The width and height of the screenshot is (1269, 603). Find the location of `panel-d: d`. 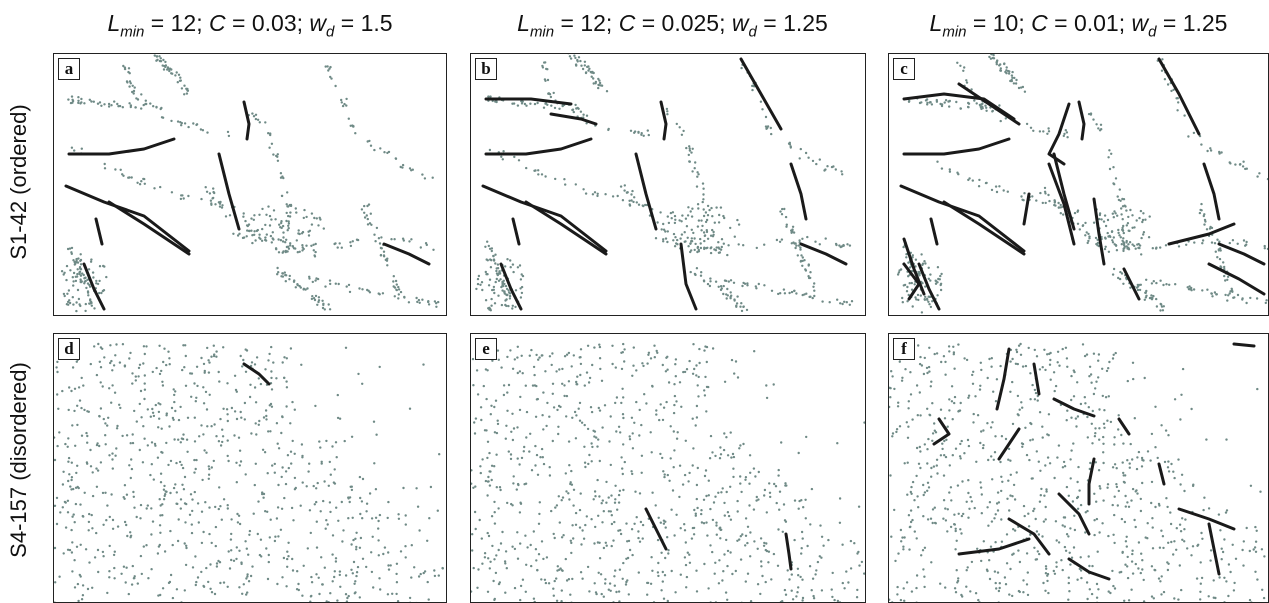

panel-d: d is located at coordinates (250, 468).